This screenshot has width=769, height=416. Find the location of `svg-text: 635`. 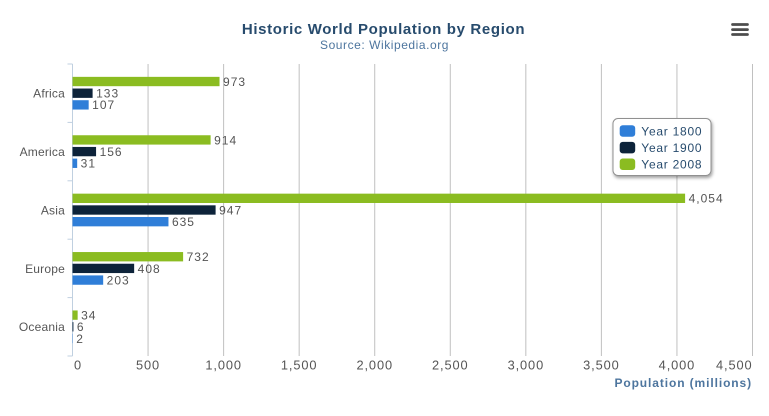

svg-text: 635 is located at coordinates (183, 222).